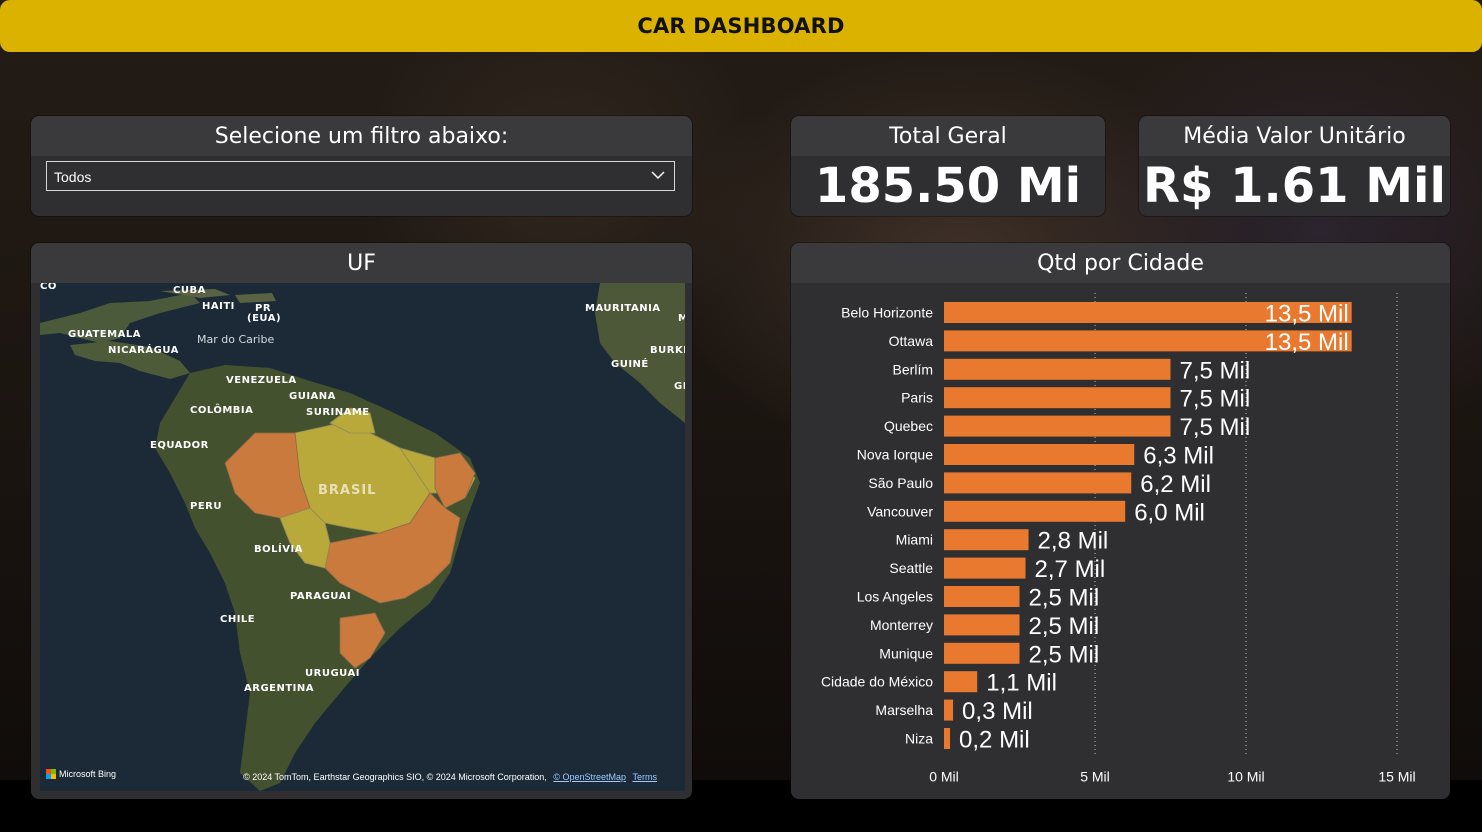 The height and width of the screenshot is (832, 1482). Describe the element at coordinates (320, 596) in the screenshot. I see `svg-text: PARAGUAI` at that location.